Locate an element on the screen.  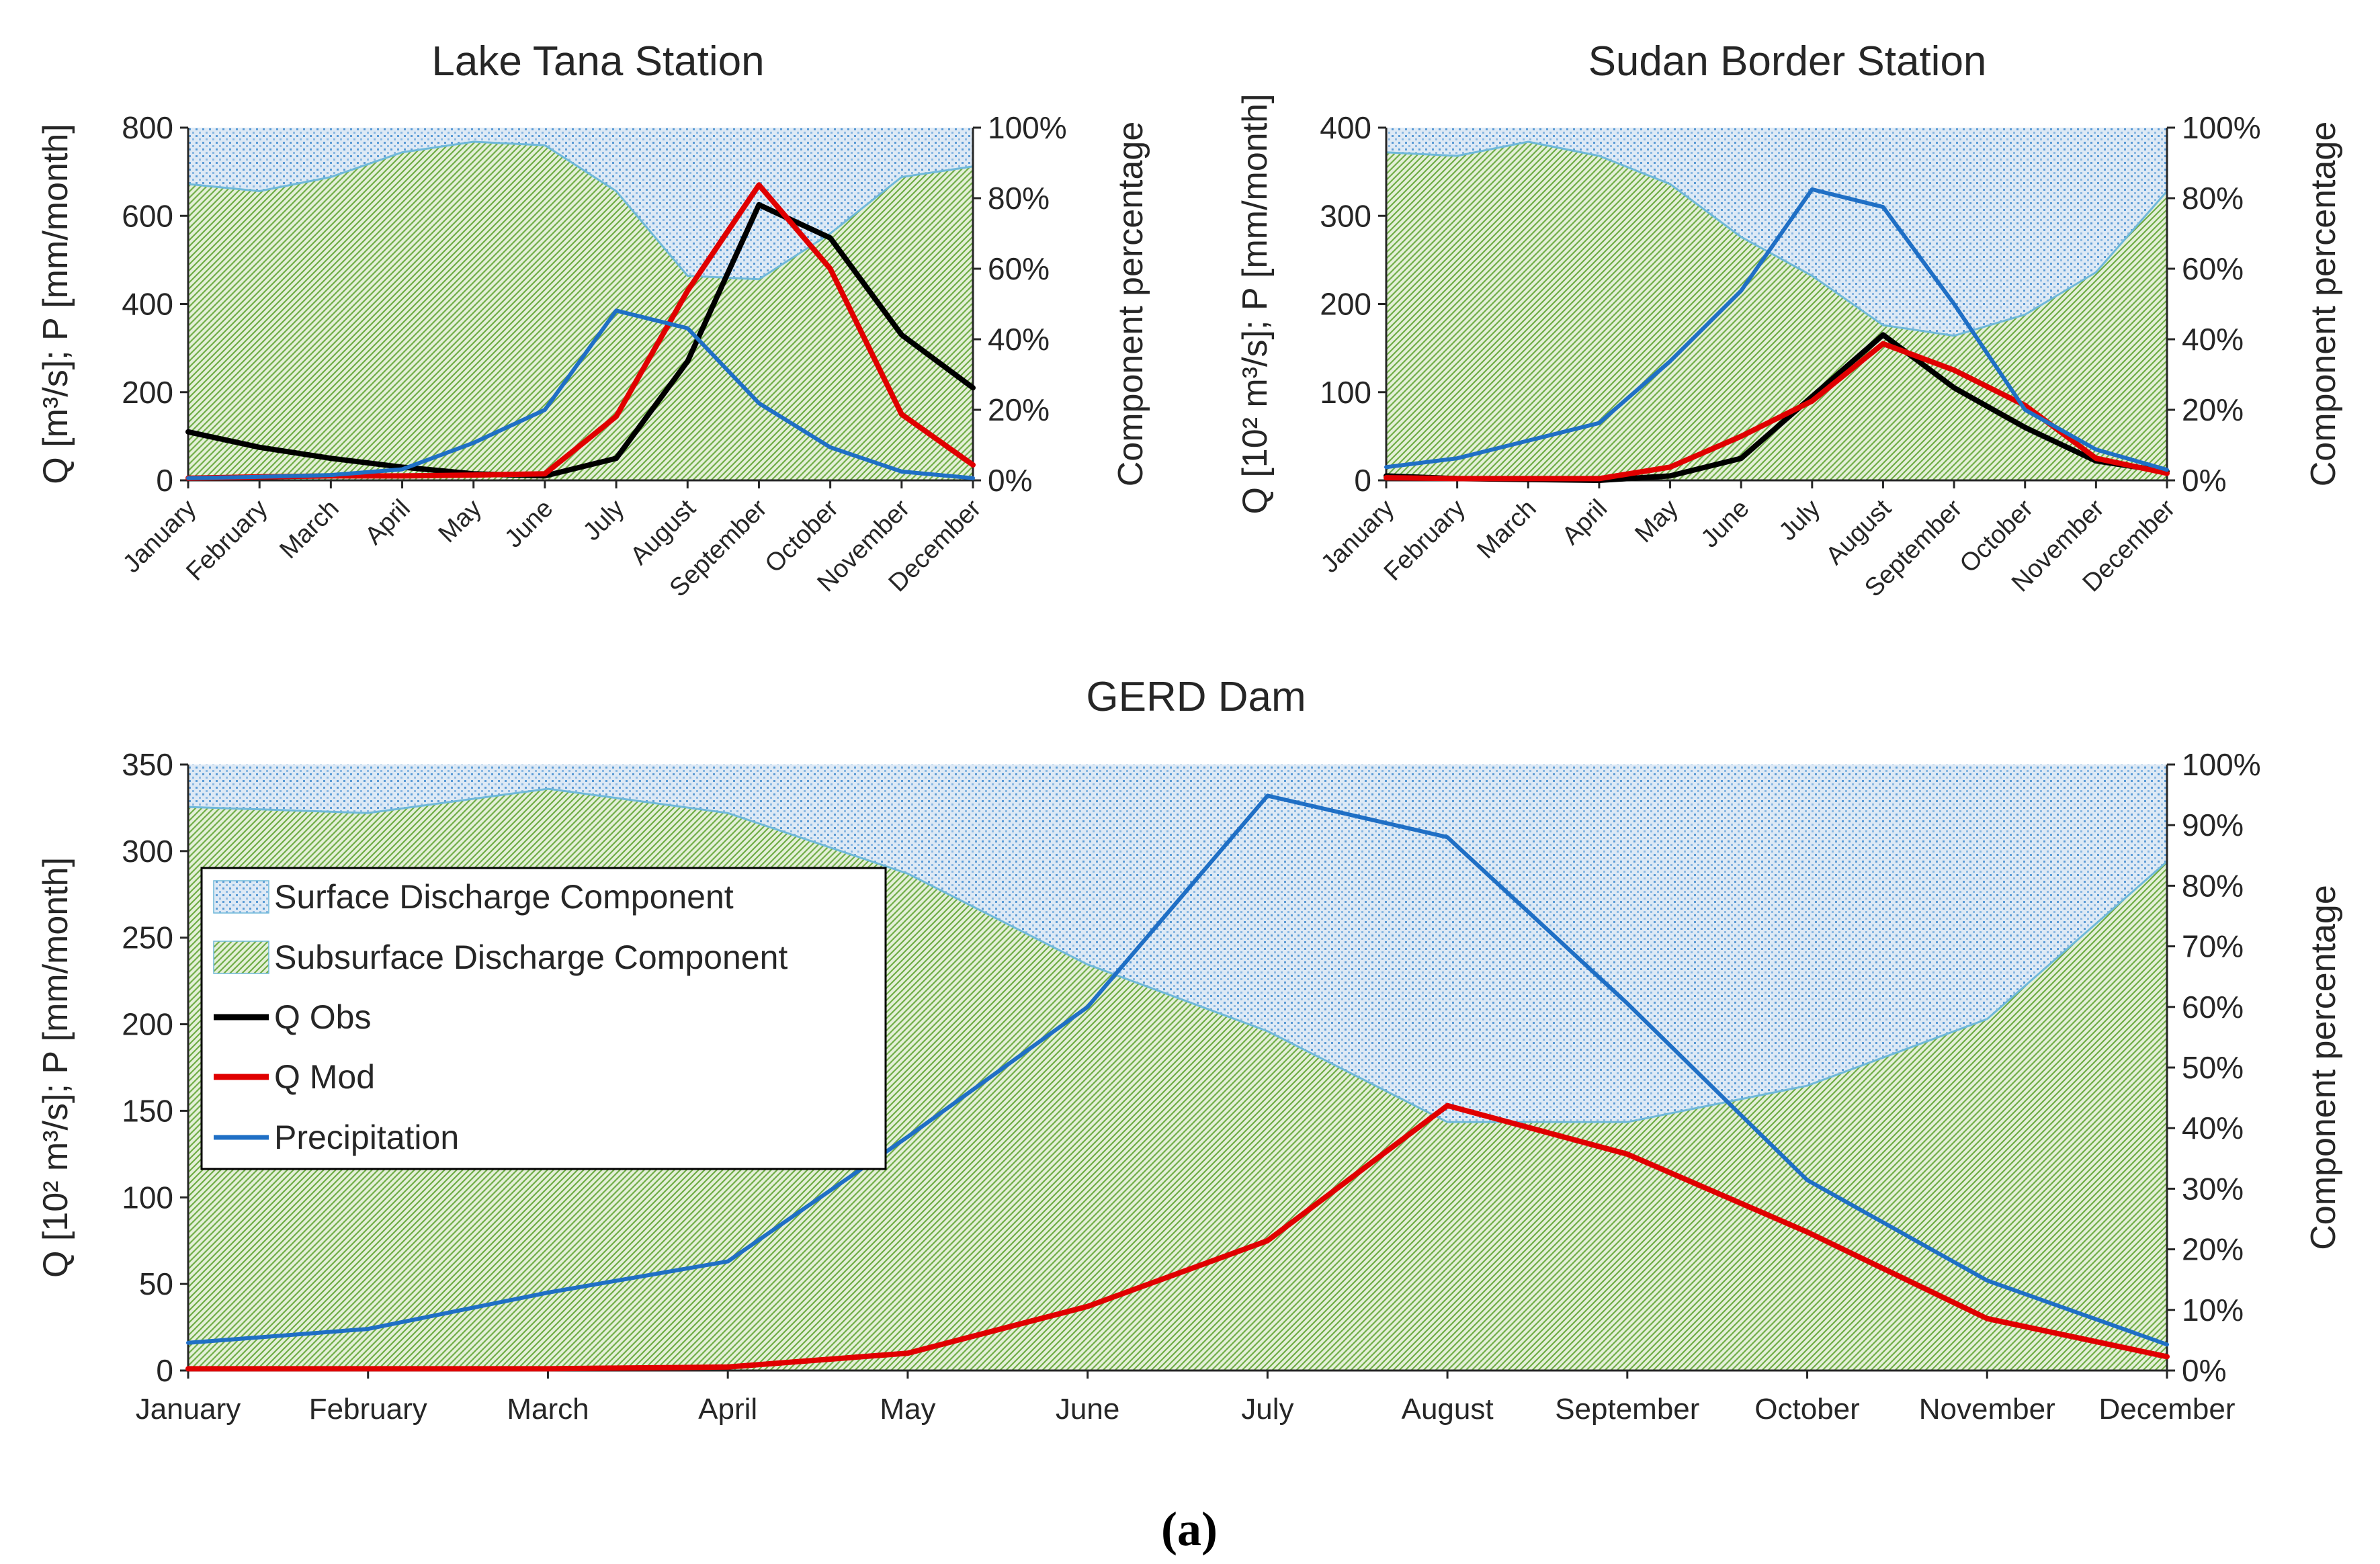
legend-entry-q-obs: Q Obs is located at coordinates (292, 1017).